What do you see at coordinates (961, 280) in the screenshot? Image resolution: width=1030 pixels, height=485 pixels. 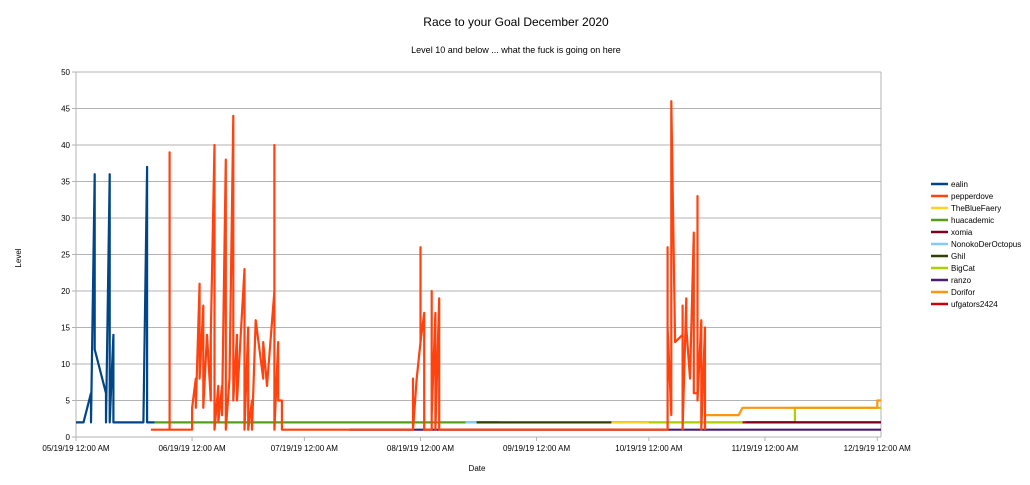 I see `legend-label-ranzo: ranzo` at bounding box center [961, 280].